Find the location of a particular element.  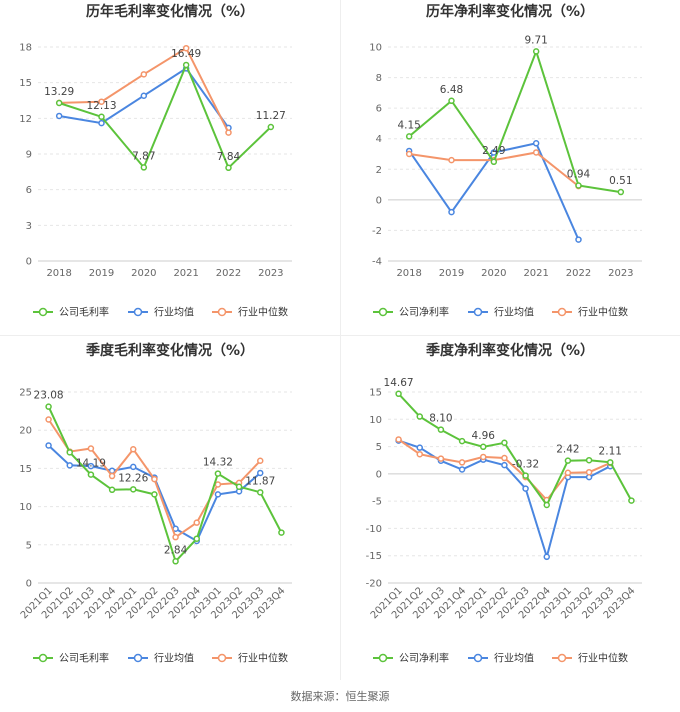

data-label: 12.13 is located at coordinates (101, 106).